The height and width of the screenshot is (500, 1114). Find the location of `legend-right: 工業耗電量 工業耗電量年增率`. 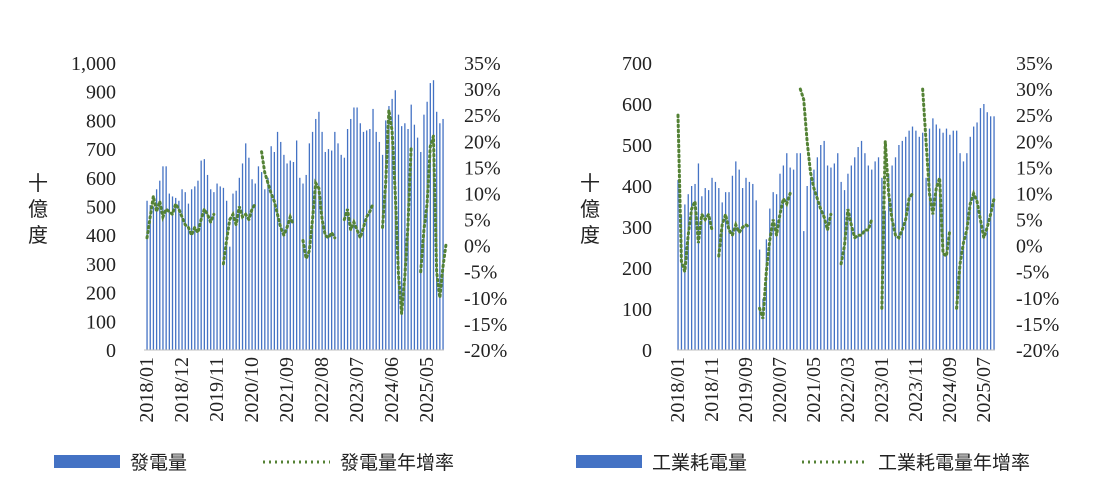

legend-right: 工業耗電量 工業耗電量年增率 is located at coordinates (803, 463).